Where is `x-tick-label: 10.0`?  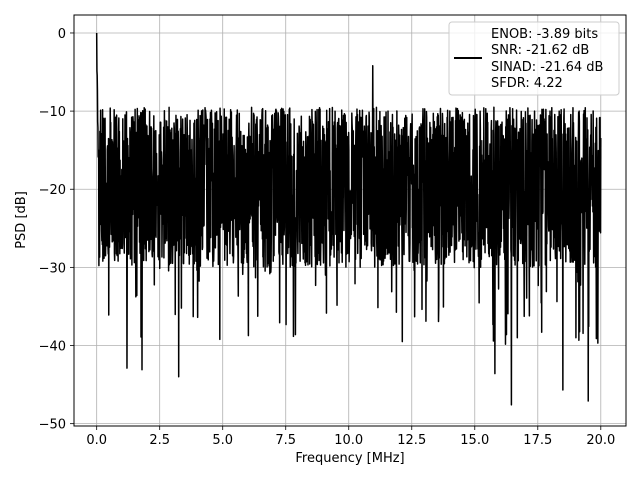 x-tick-label: 10.0 is located at coordinates (348, 440).